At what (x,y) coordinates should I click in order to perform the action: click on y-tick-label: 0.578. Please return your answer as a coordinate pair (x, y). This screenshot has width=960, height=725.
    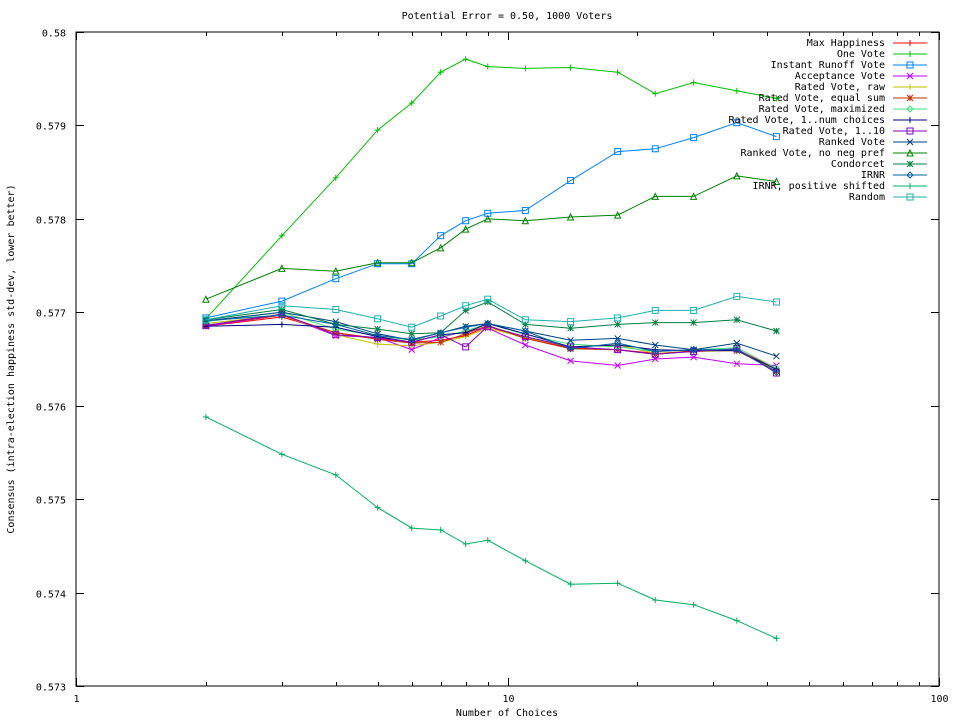
    Looking at the image, I should click on (51, 221).